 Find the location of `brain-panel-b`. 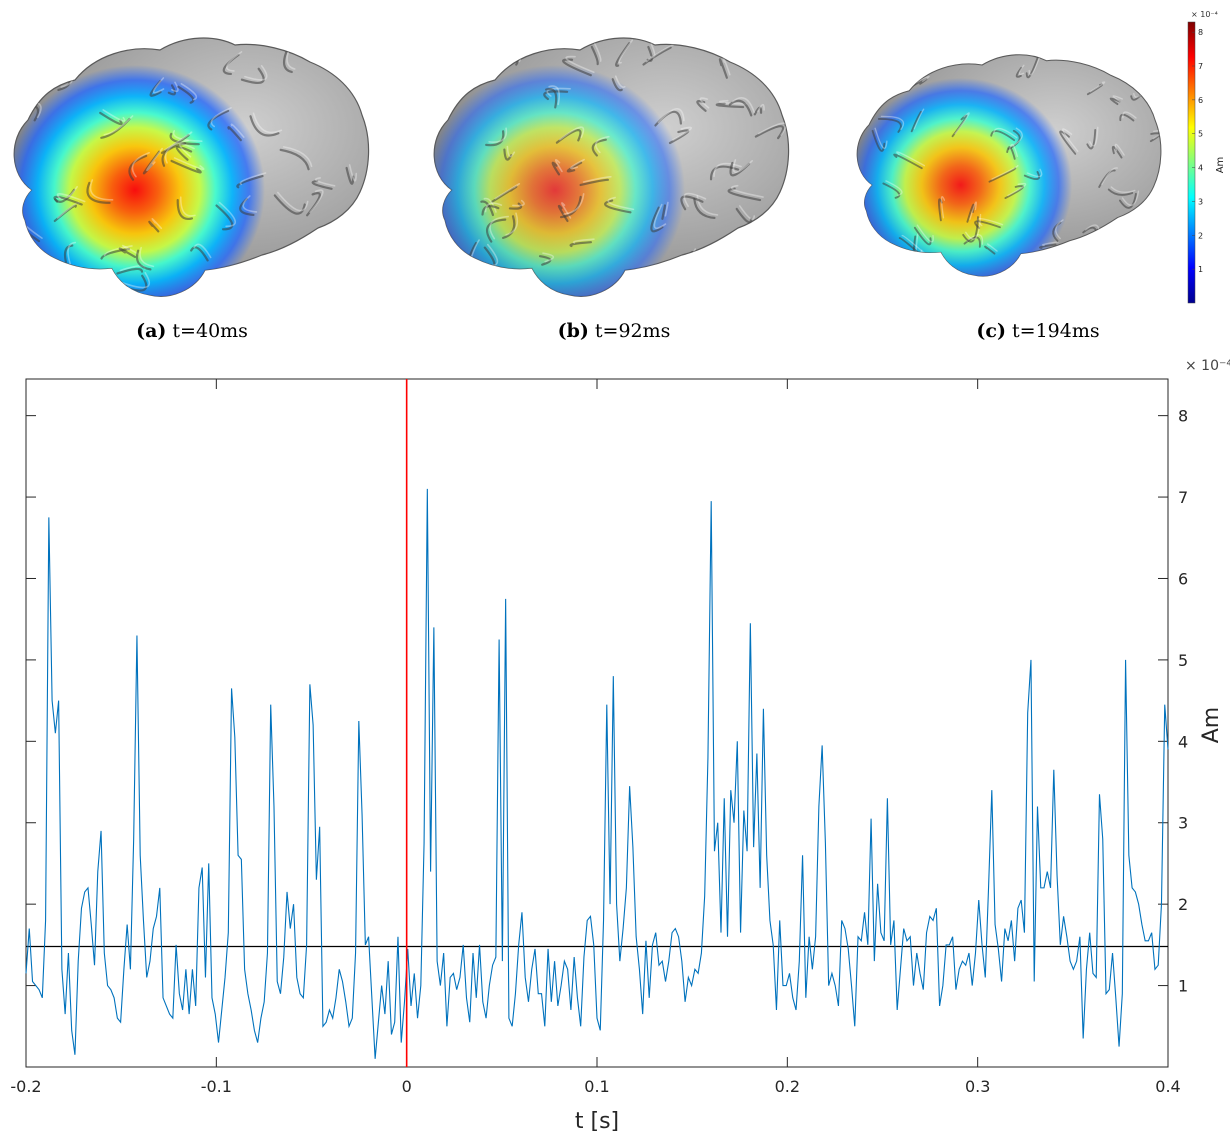

brain-panel-b is located at coordinates (630, 155).